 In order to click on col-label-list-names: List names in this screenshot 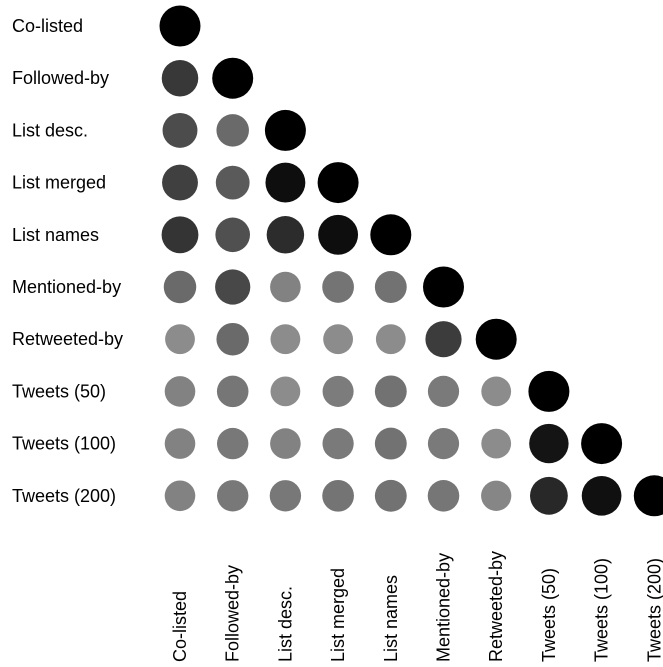, I will do `click(391, 618)`.